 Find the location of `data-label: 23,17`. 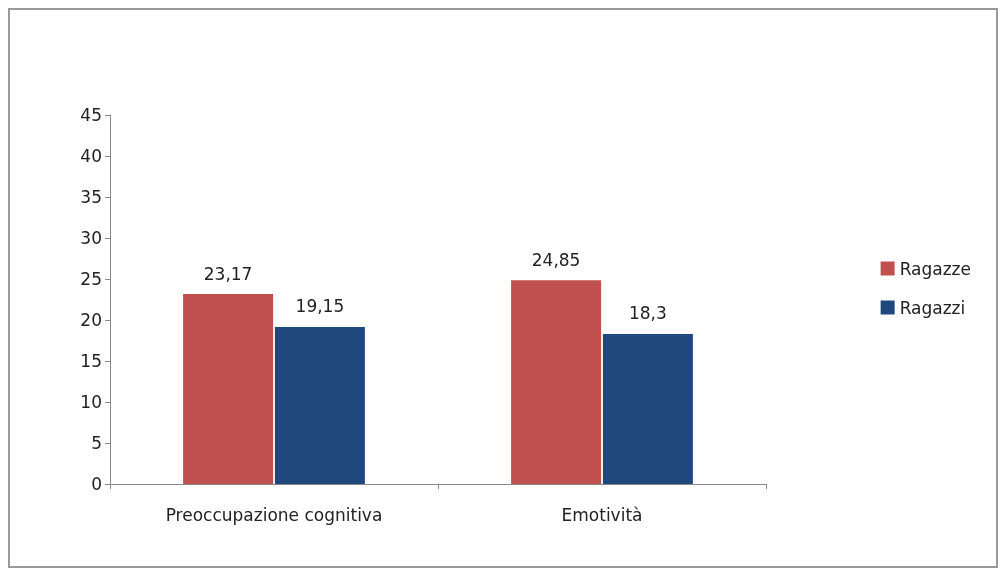

data-label: 23,17 is located at coordinates (228, 273).